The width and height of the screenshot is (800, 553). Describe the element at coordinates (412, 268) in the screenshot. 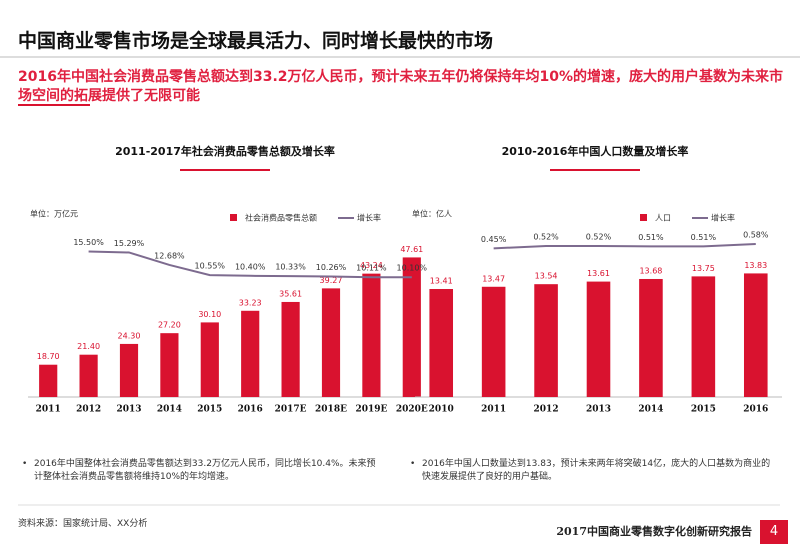

I see `line-value-label: 10.10%` at that location.